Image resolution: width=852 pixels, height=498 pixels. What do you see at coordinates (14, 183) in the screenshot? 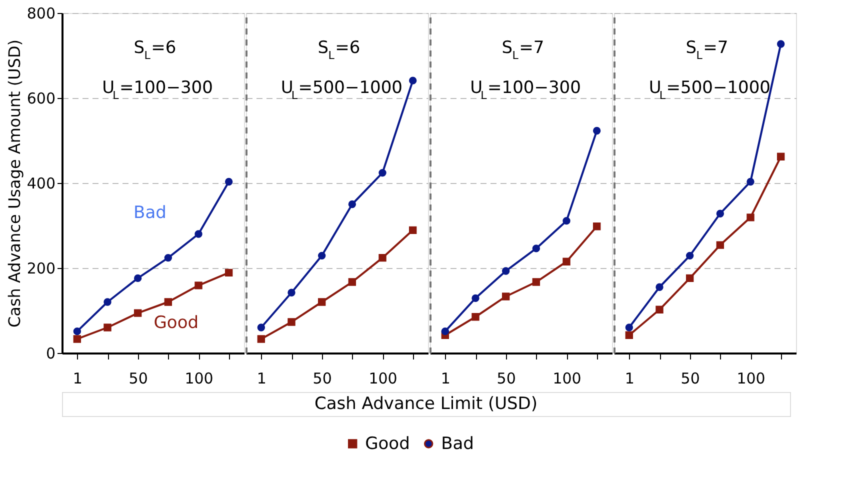
I see `y-axis-title: Cash Advance Usage Amount (USD)` at bounding box center [14, 183].